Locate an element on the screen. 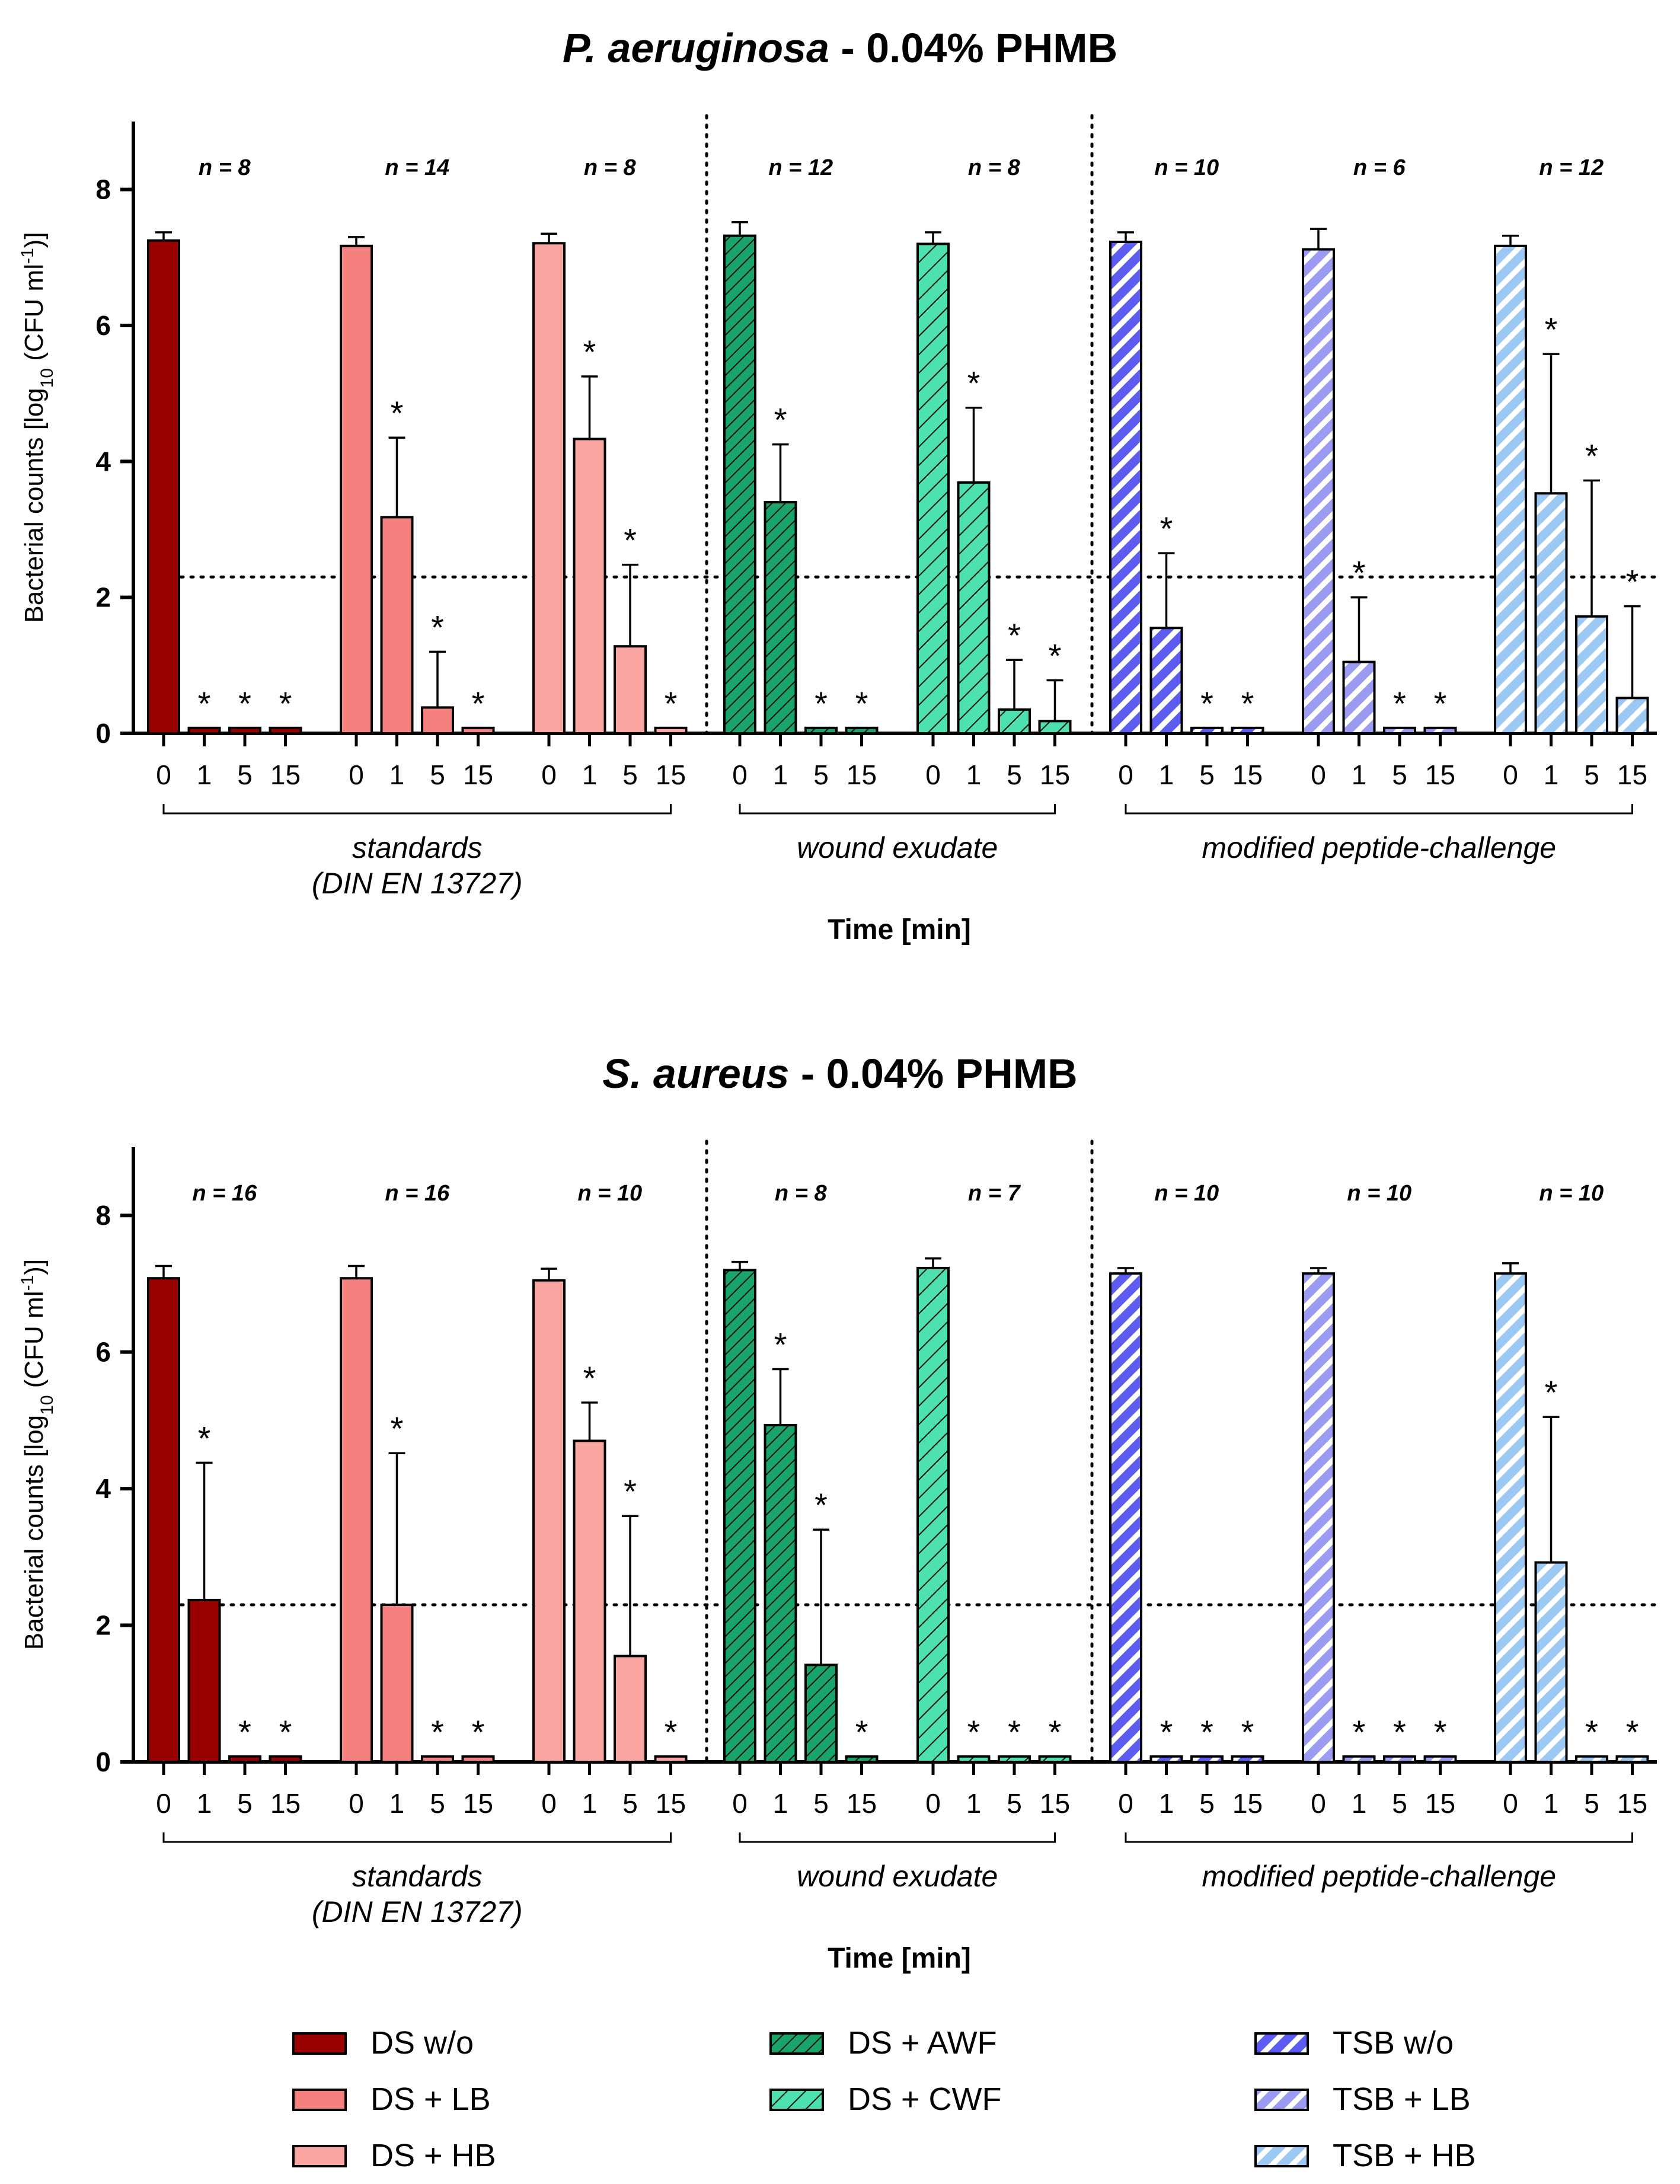  bar-ds-hb-t15 is located at coordinates (671, 731).